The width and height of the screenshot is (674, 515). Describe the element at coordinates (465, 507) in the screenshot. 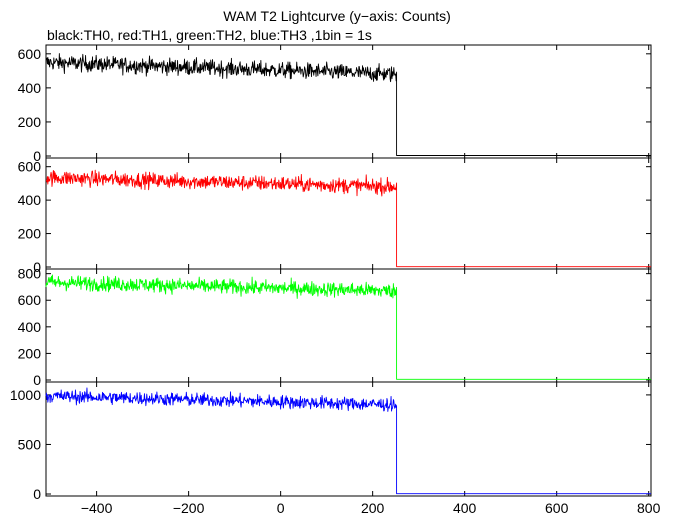

I see `x-tick-label: 400` at that location.